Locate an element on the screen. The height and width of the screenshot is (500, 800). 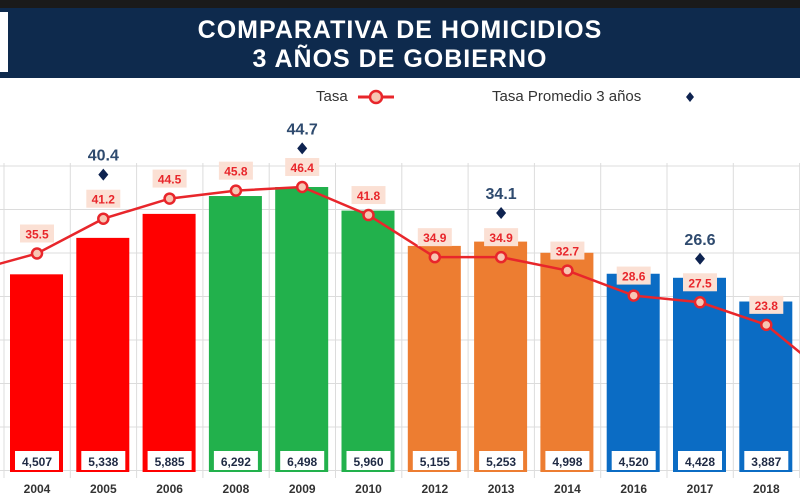
bar-2006 is located at coordinates (169, 342).